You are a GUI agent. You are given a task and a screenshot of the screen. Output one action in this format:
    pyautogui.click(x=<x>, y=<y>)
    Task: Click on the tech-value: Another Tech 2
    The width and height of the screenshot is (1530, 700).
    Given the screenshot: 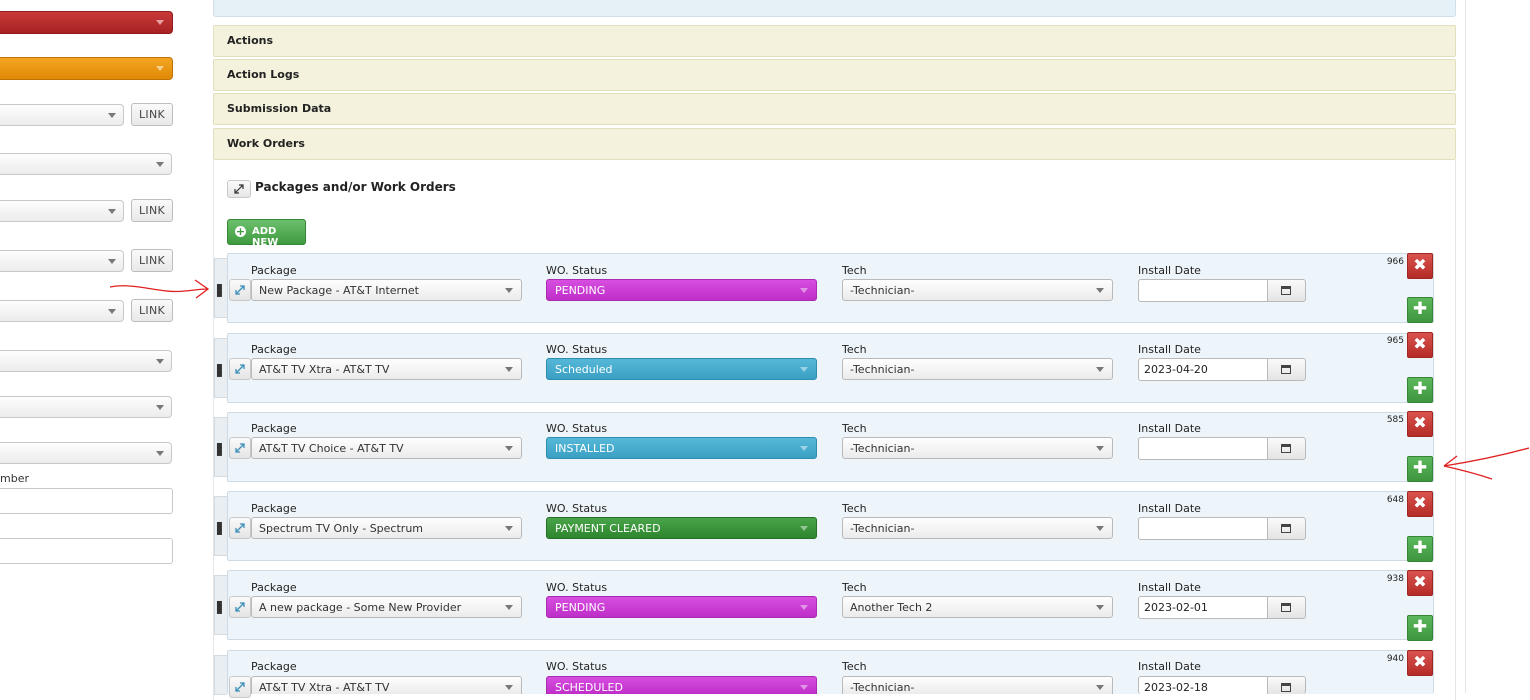 What is the action you would take?
    pyautogui.click(x=891, y=607)
    